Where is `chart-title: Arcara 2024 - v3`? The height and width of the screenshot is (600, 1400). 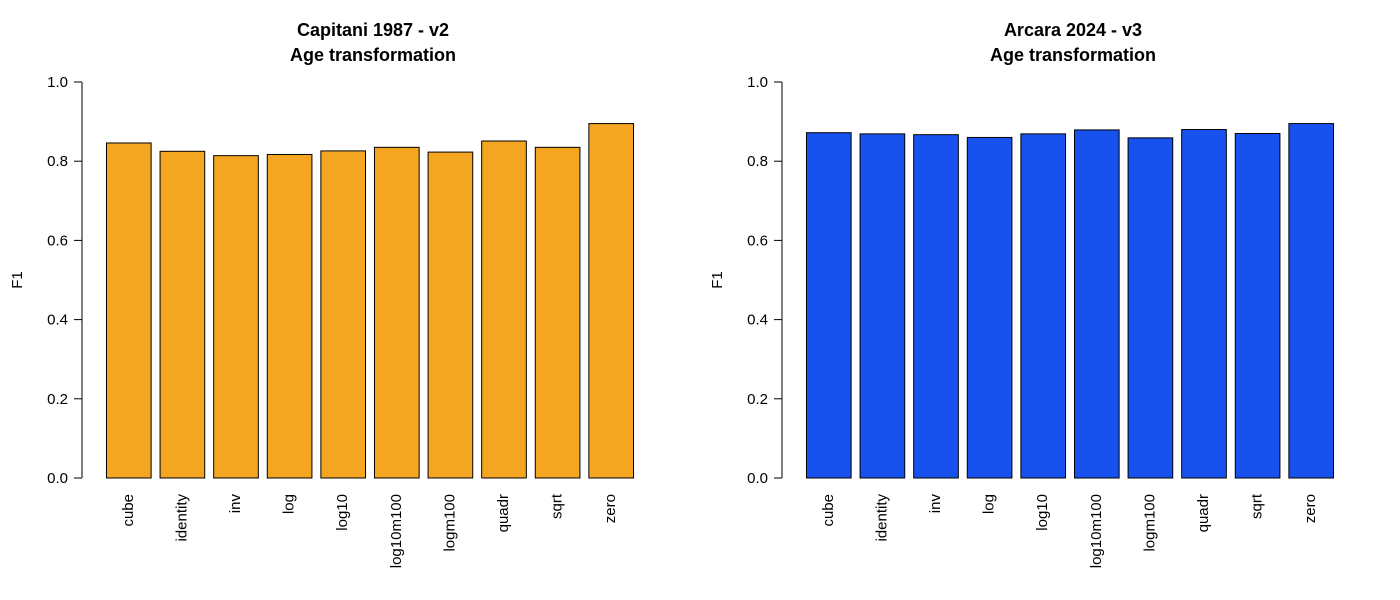
chart-title: Arcara 2024 - v3 is located at coordinates (1073, 30).